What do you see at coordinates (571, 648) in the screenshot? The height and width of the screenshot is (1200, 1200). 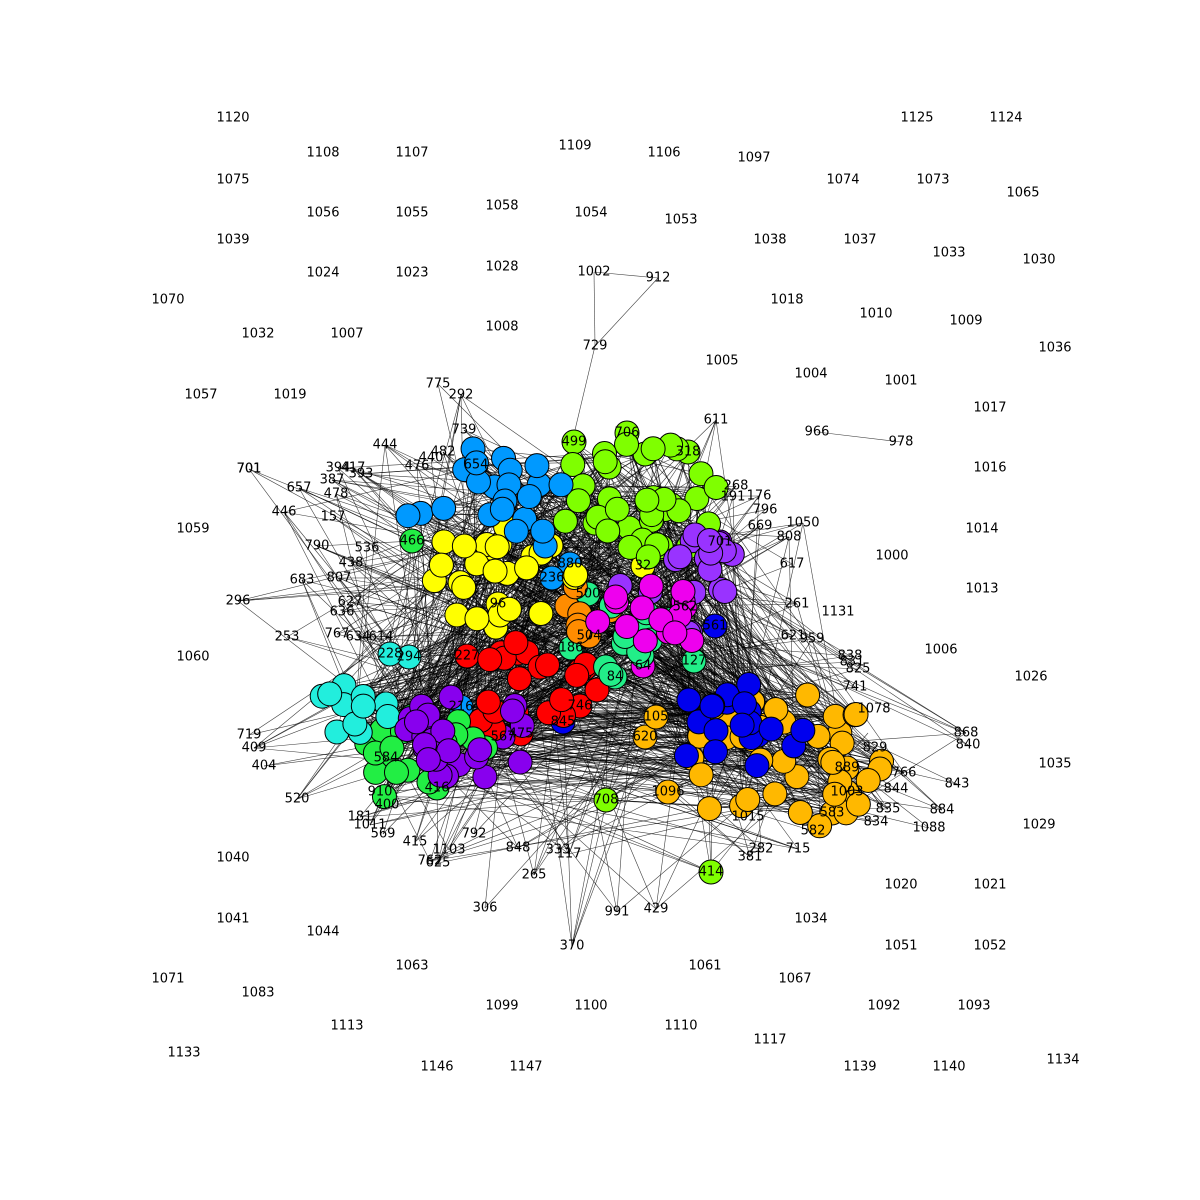 I see `node-label: 186` at bounding box center [571, 648].